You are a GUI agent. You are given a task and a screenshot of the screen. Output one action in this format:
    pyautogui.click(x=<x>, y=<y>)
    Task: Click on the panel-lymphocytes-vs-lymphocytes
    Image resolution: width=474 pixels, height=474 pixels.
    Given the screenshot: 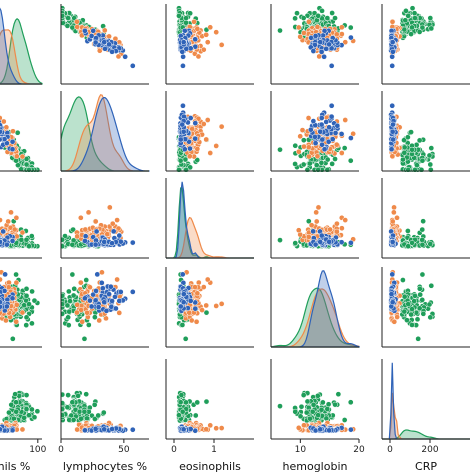 What is the action you would take?
    pyautogui.click(x=105, y=133)
    